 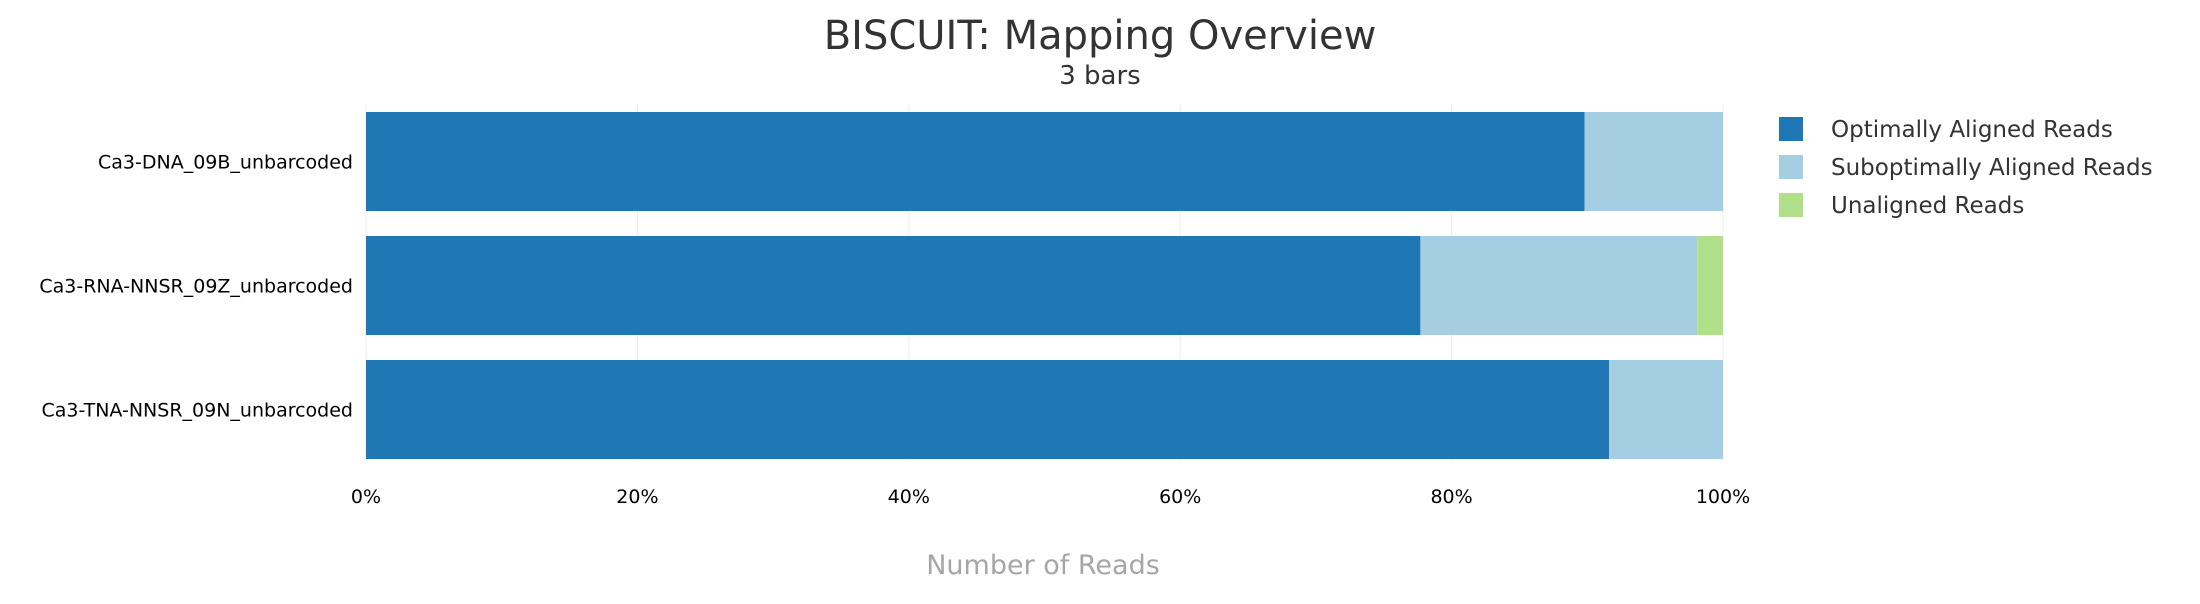 What do you see at coordinates (1927, 206) in the screenshot?
I see `legend-label: Unaligned Reads` at bounding box center [1927, 206].